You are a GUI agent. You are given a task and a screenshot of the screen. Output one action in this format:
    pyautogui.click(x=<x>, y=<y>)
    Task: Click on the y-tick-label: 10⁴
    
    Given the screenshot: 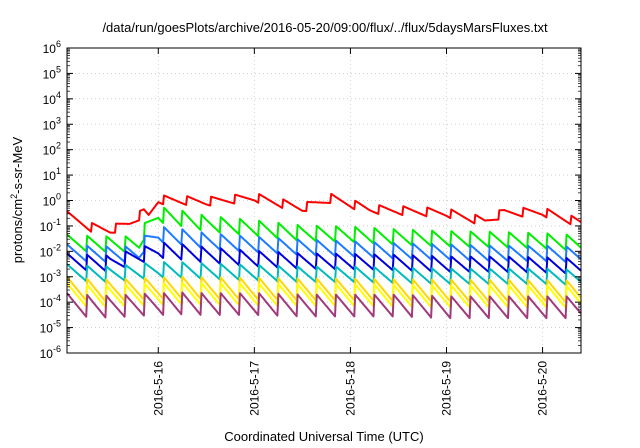 What is the action you would take?
    pyautogui.click(x=52, y=98)
    